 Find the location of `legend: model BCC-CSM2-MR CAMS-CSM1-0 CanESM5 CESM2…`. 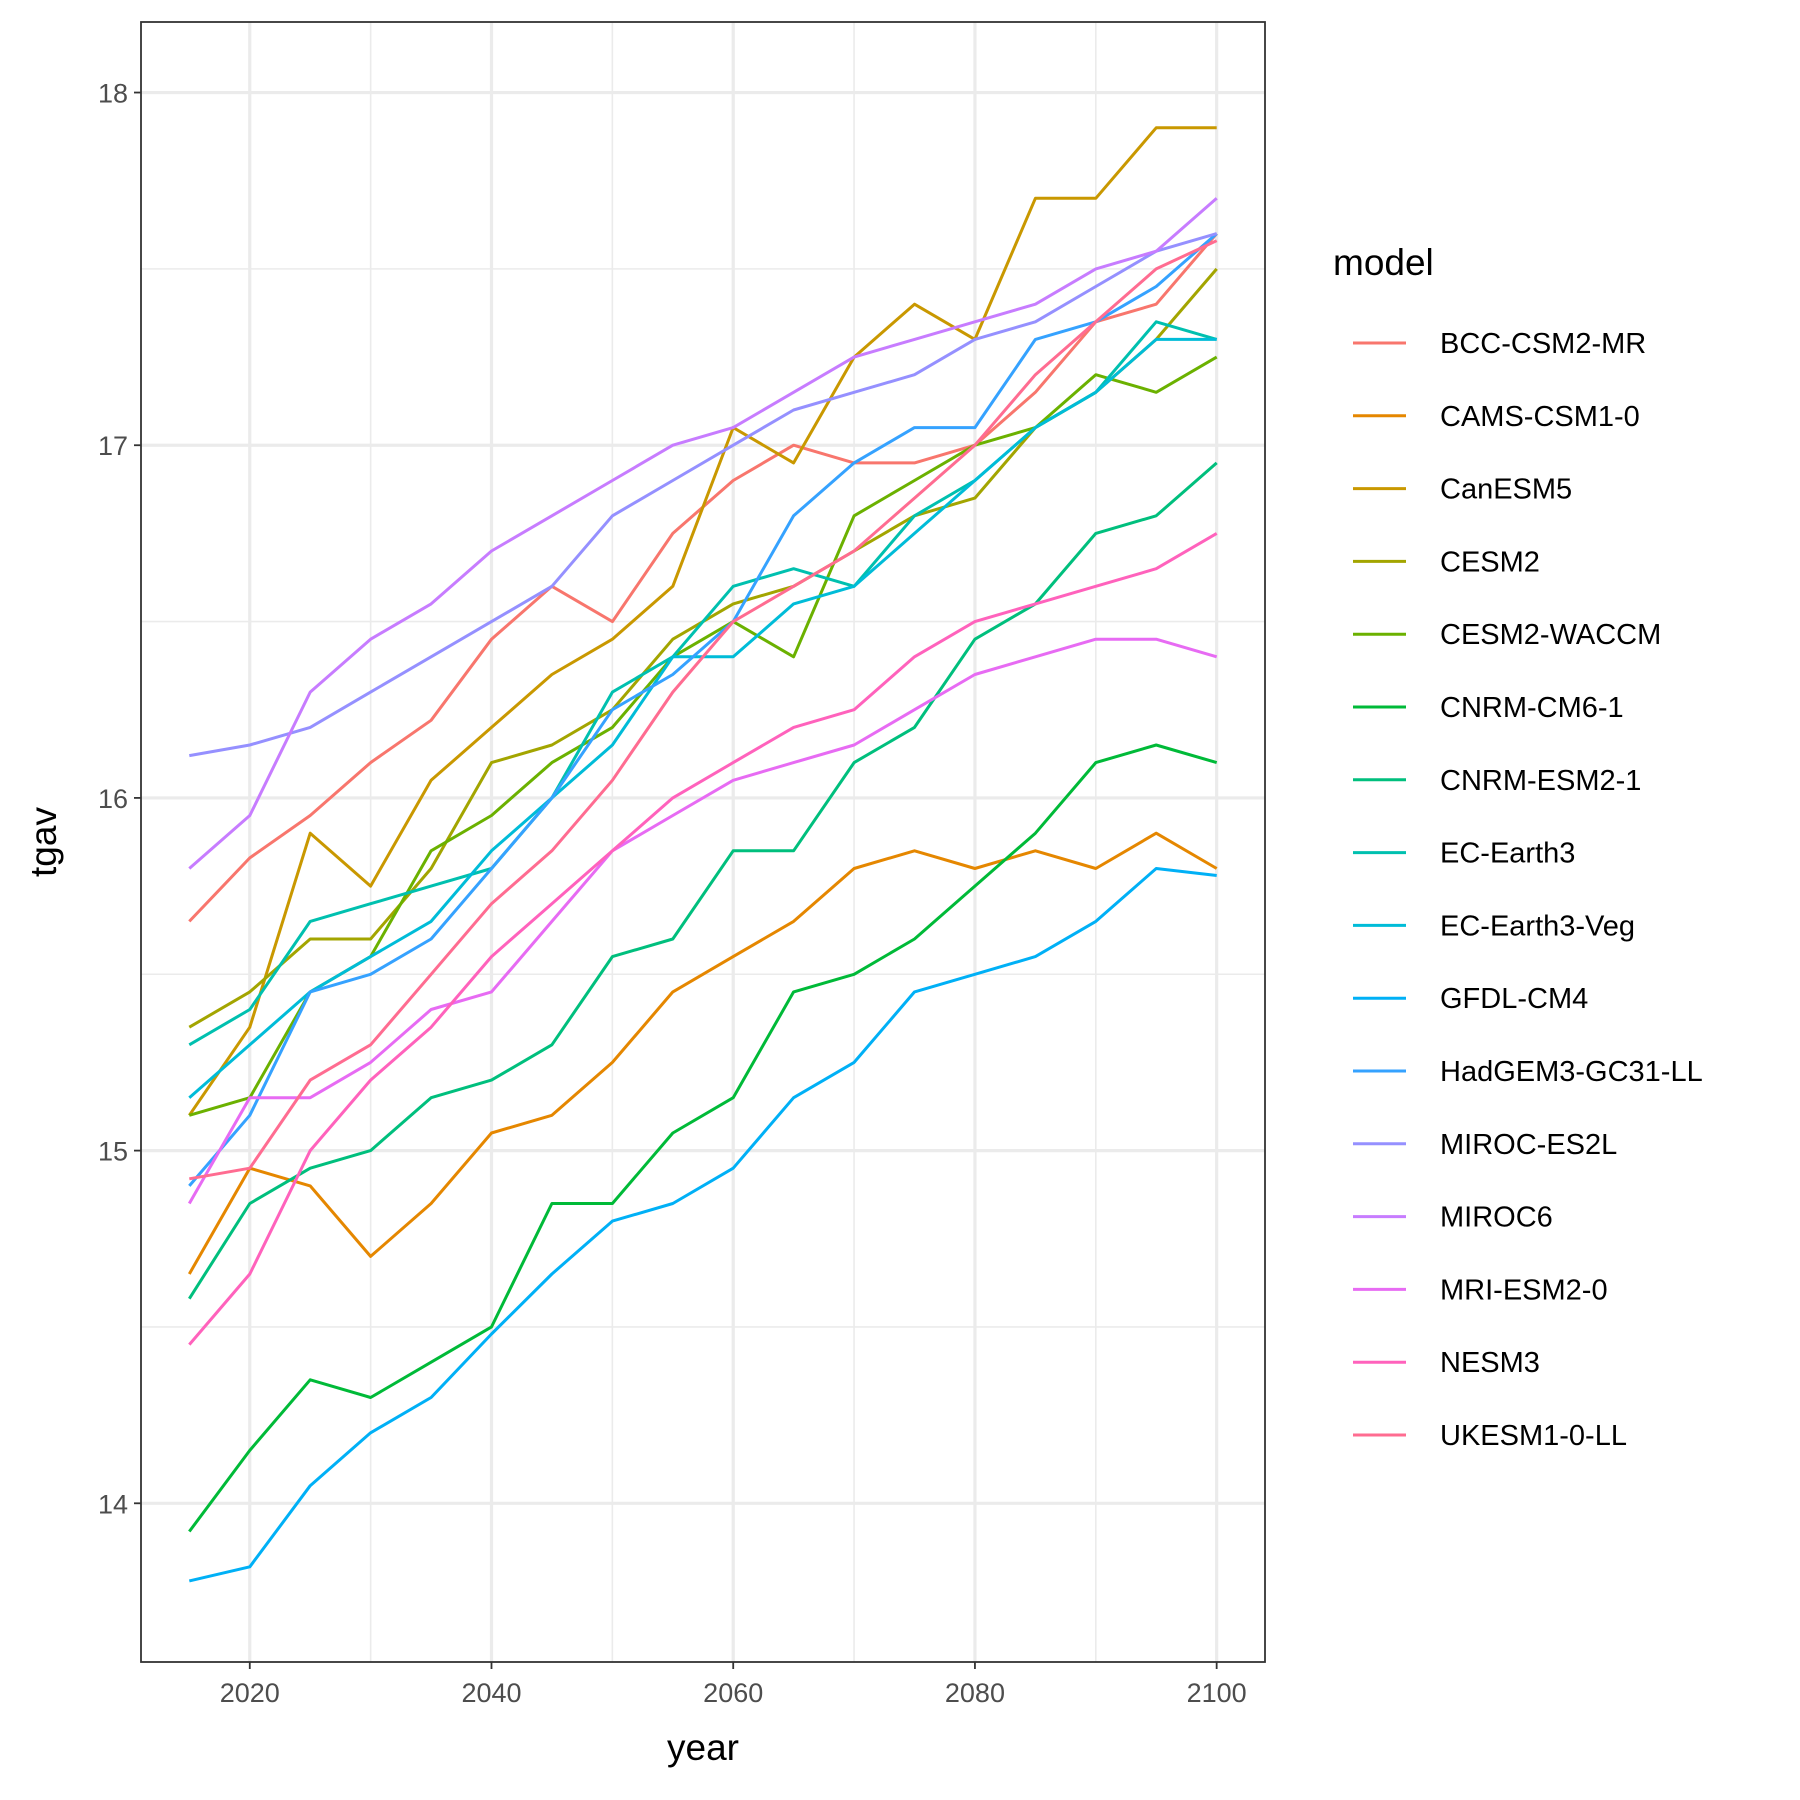

legend: model BCC-CSM2-MR CAMS-CSM1-0 CanESM5 CESM2… is located at coordinates (1518, 847).